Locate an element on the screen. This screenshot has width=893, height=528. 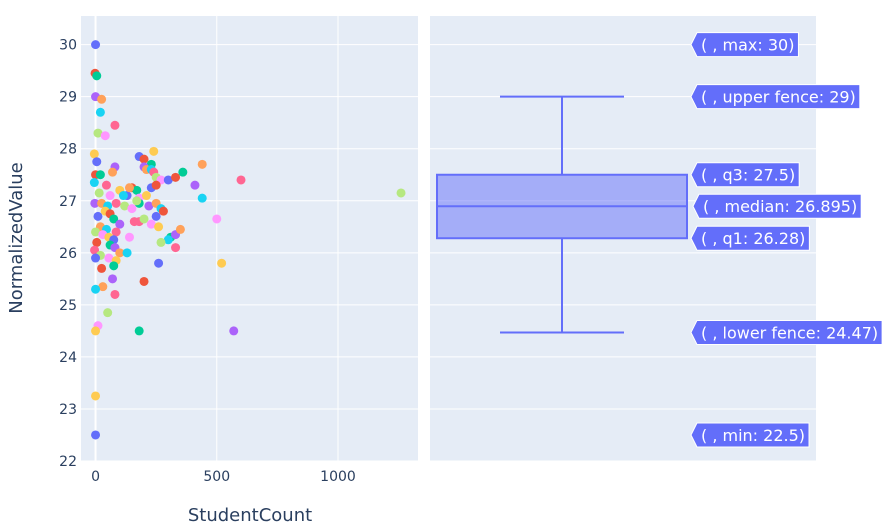
y-tick-label: 25 is located at coordinates (68, 306).